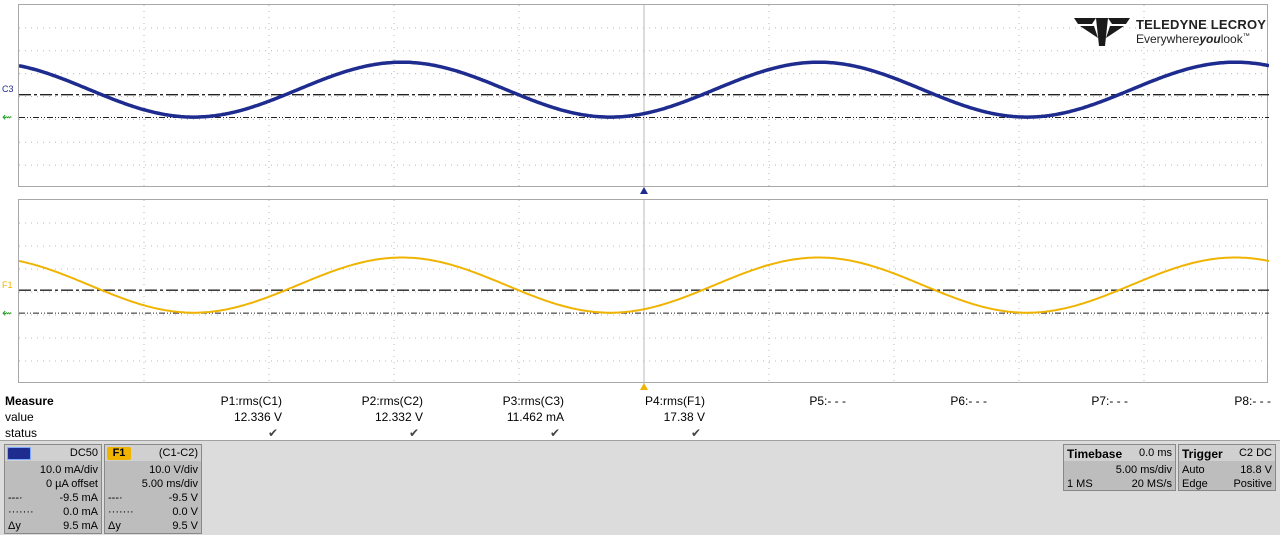  What do you see at coordinates (1155, 453) in the screenshot?
I see `timebase-delay: 0.0 ms` at bounding box center [1155, 453].